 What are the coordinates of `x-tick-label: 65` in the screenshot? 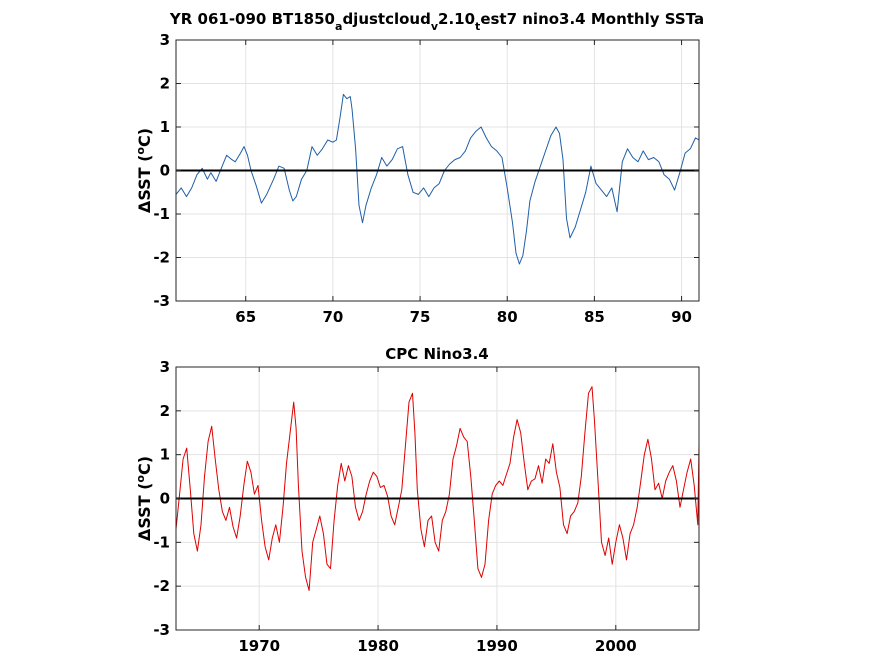 It's located at (245, 317).